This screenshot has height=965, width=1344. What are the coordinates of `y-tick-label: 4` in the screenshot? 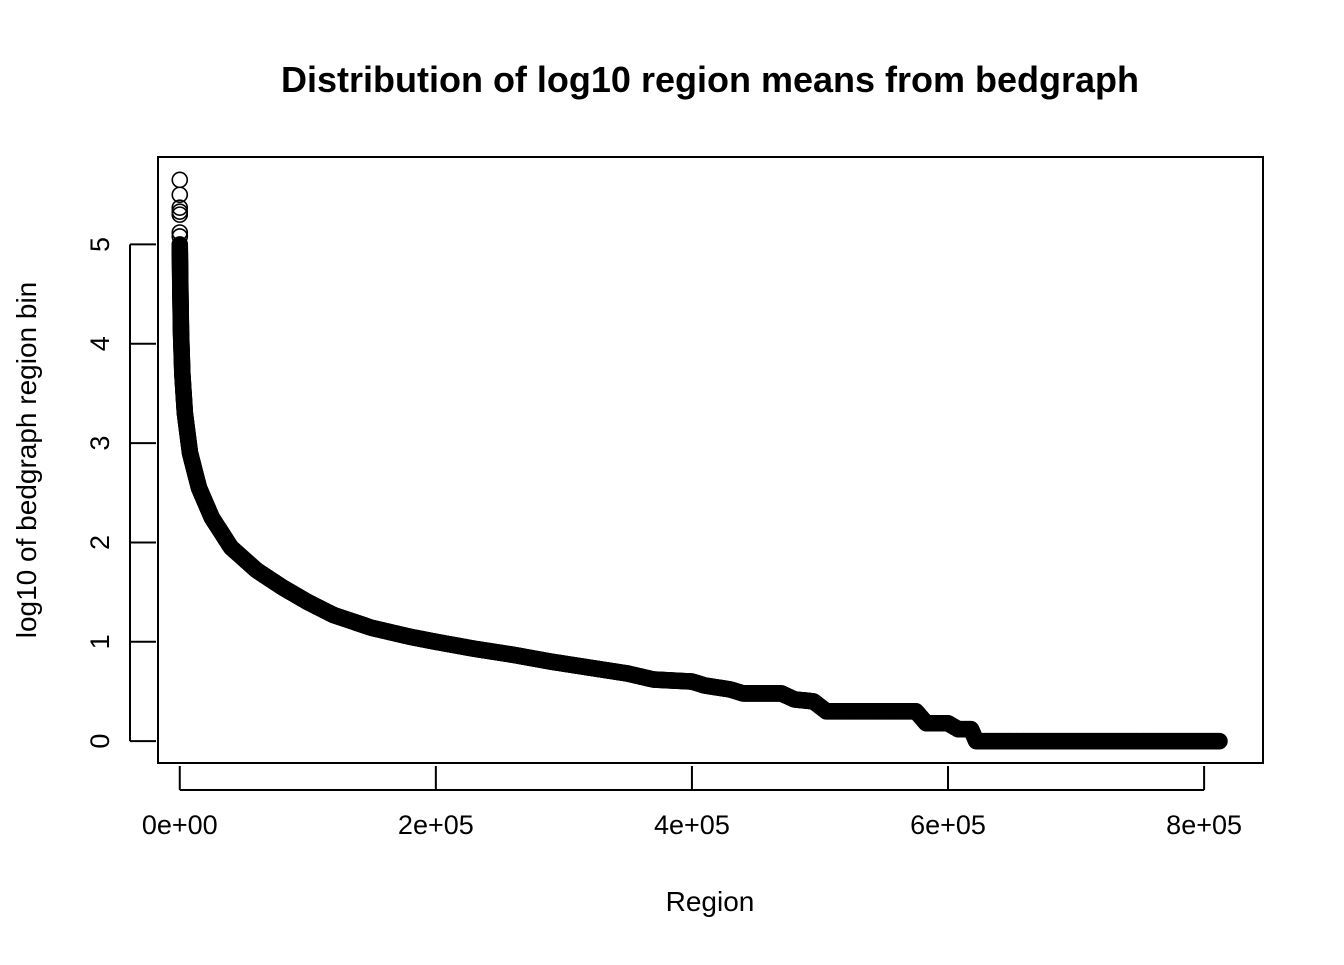 It's located at (100, 343).